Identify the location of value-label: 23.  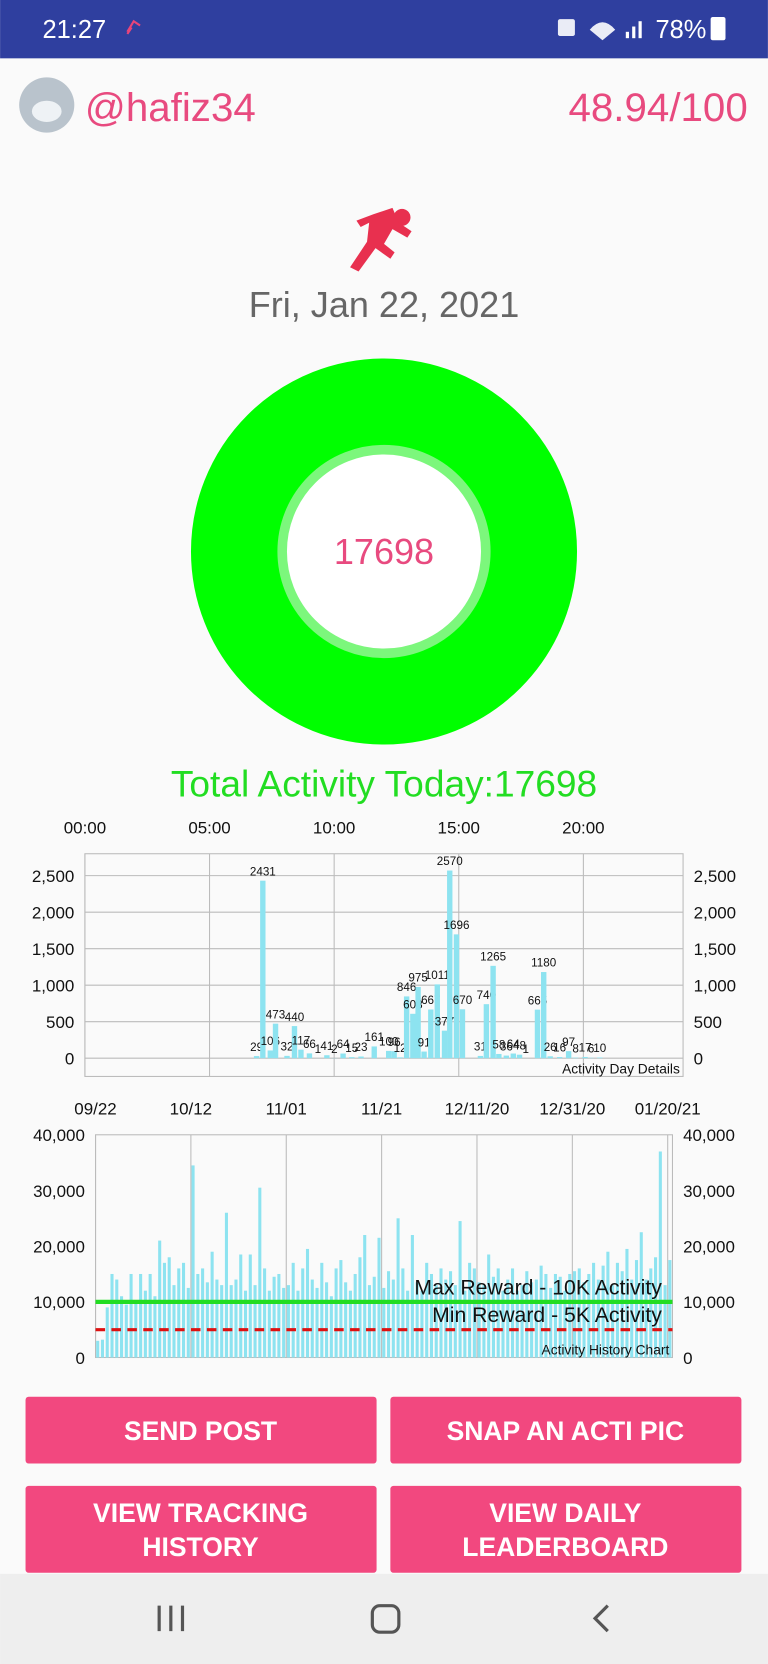
(361, 1047).